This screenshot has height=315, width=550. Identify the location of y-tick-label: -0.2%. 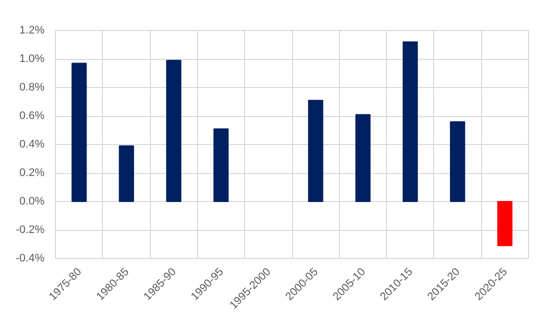
(30, 230).